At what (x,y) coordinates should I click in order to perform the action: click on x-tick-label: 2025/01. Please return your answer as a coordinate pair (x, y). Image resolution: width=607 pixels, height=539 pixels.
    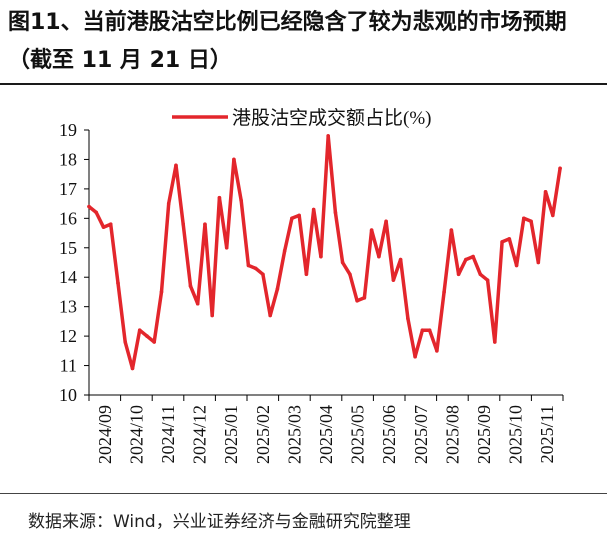
    Looking at the image, I should click on (231, 434).